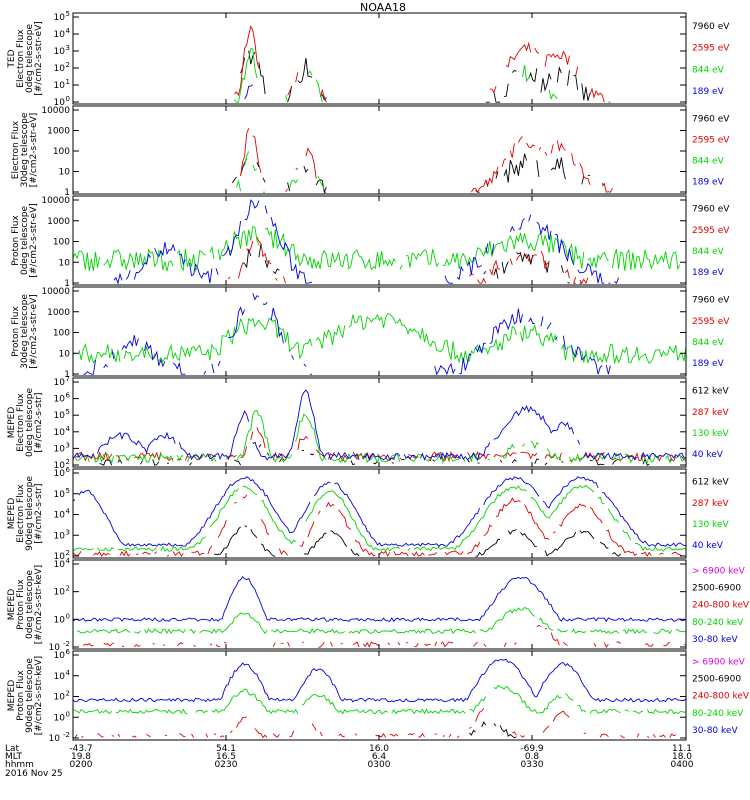 This screenshot has width=750, height=800. What do you see at coordinates (34, 774) in the screenshot?
I see `date-label: 2016 Nov 25` at bounding box center [34, 774].